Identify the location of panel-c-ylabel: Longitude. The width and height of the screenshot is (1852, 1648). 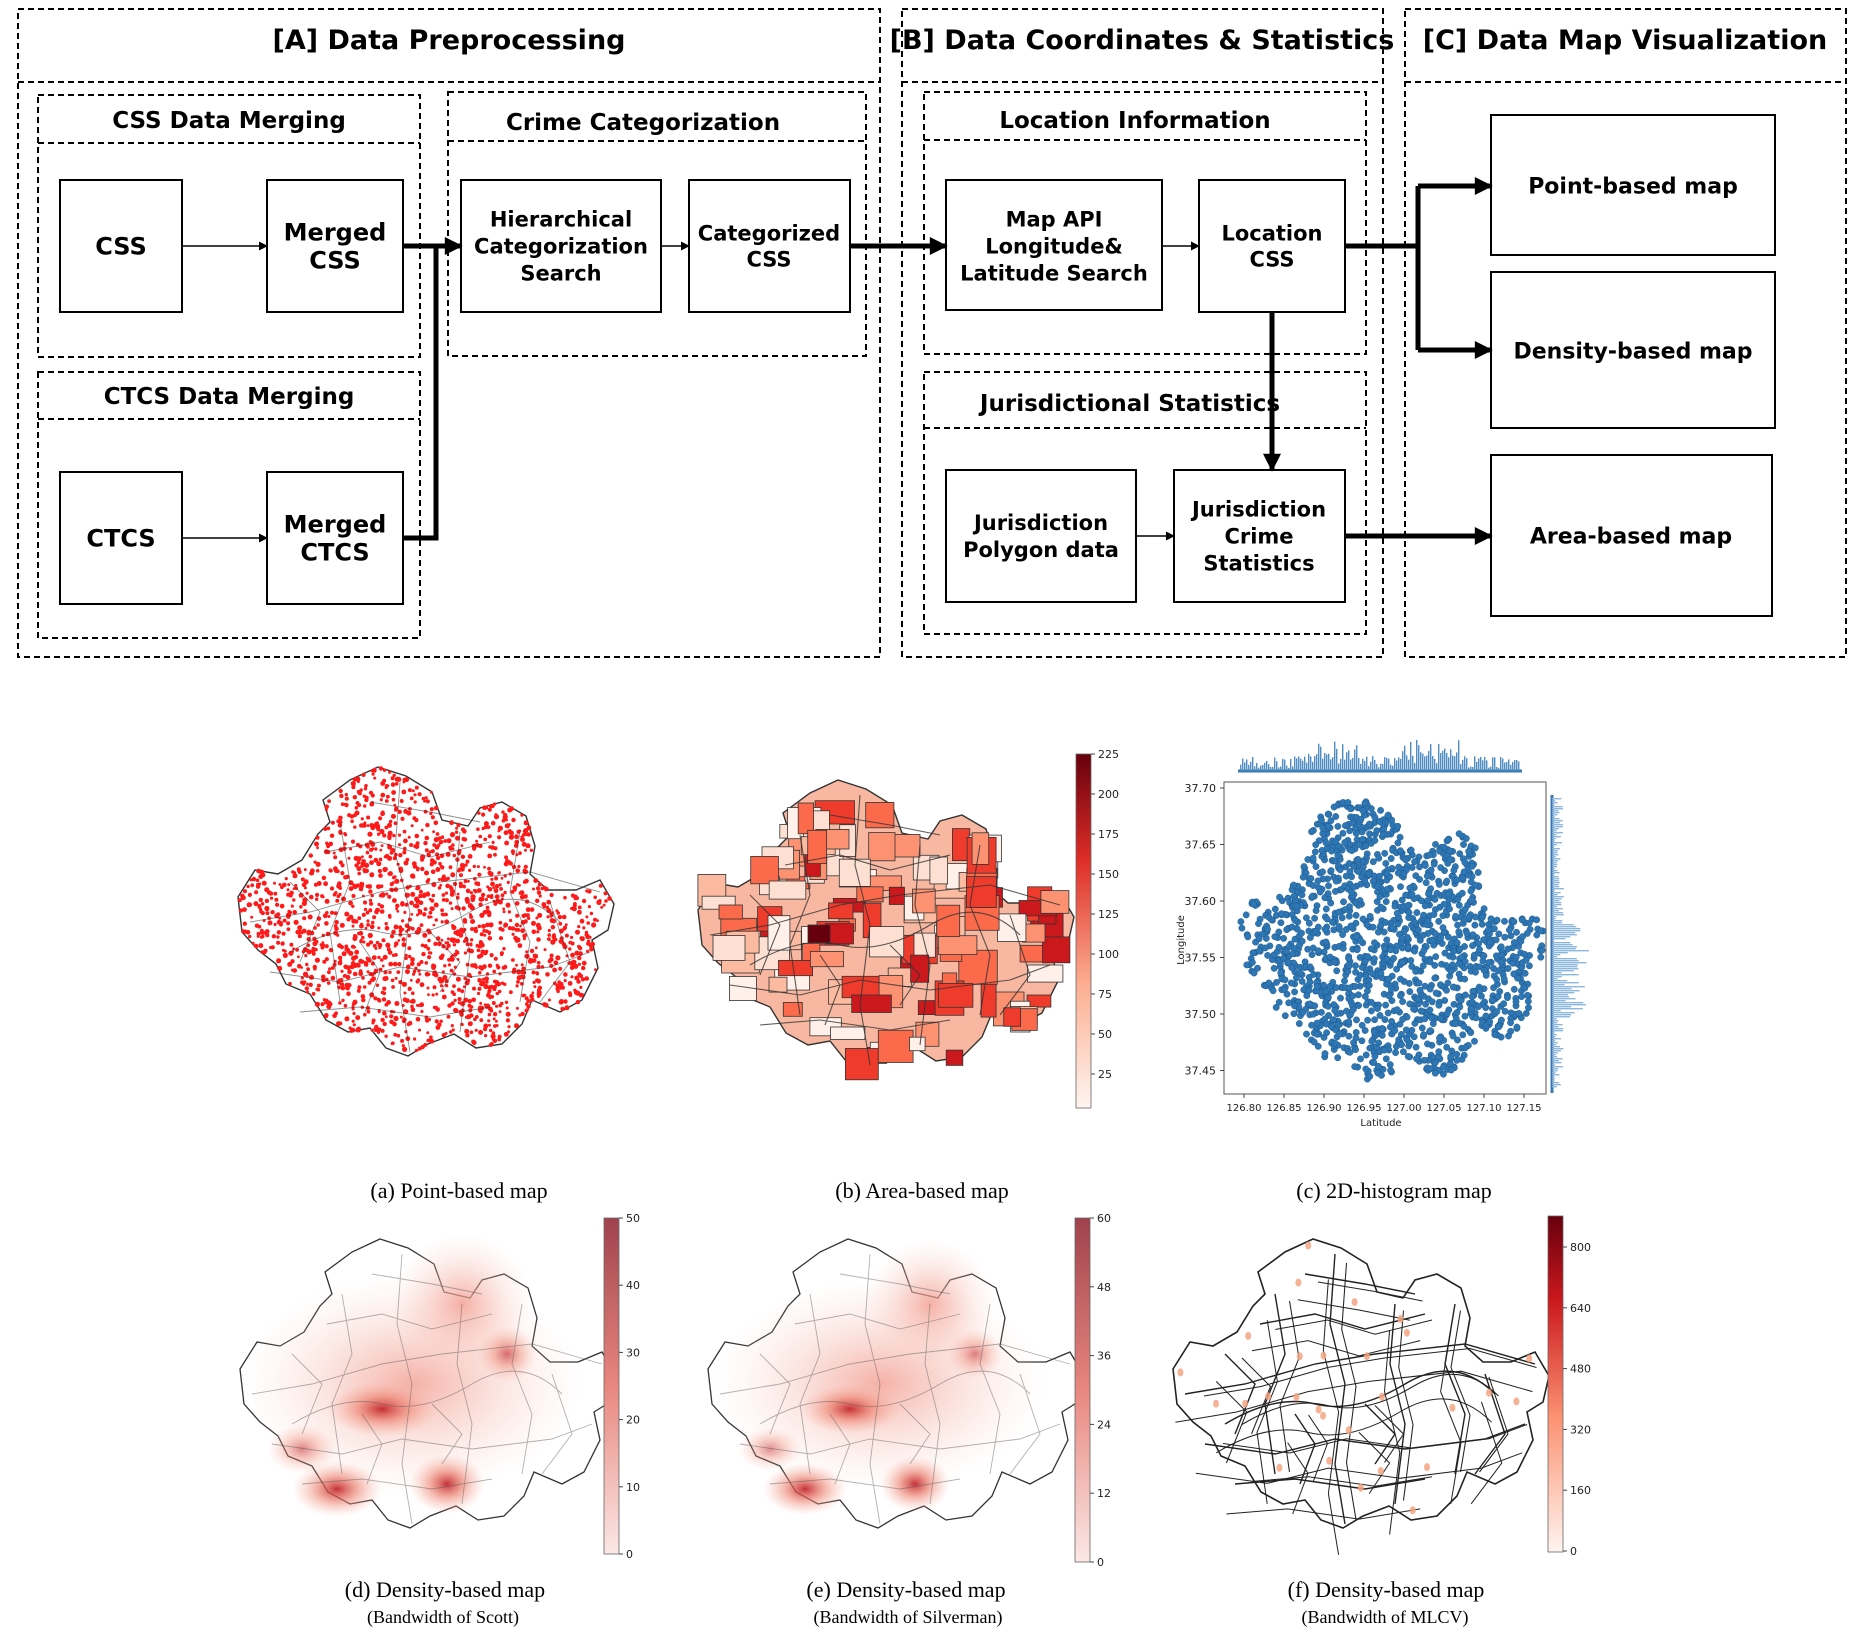
(1181, 940).